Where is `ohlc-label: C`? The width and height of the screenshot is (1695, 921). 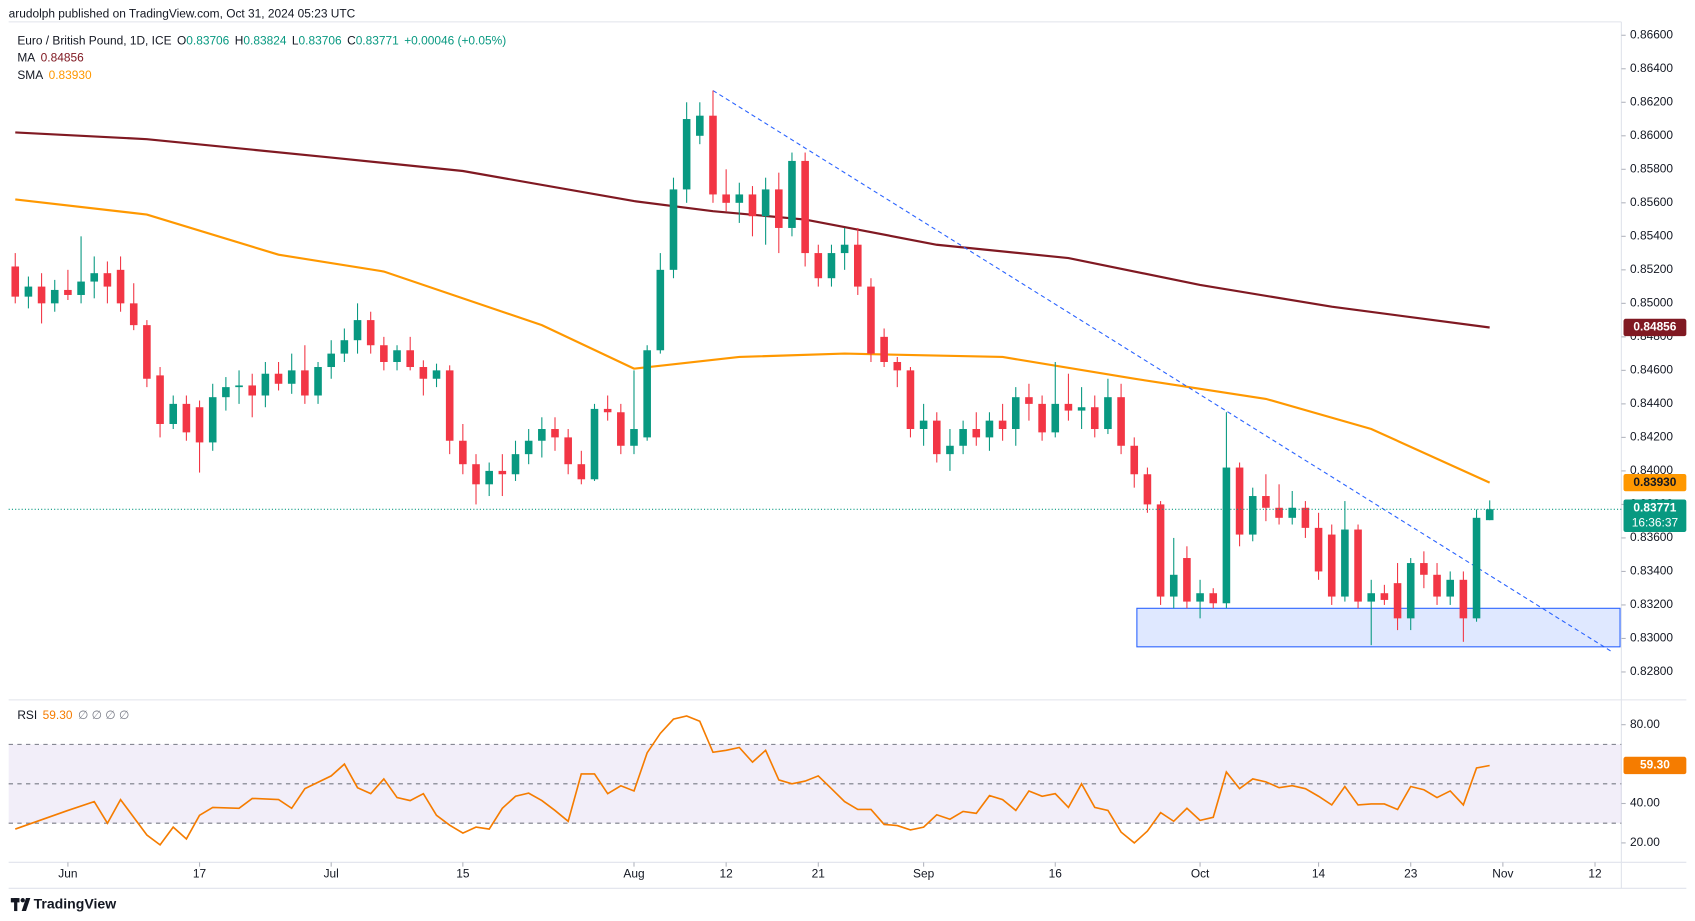 ohlc-label: C is located at coordinates (351, 40).